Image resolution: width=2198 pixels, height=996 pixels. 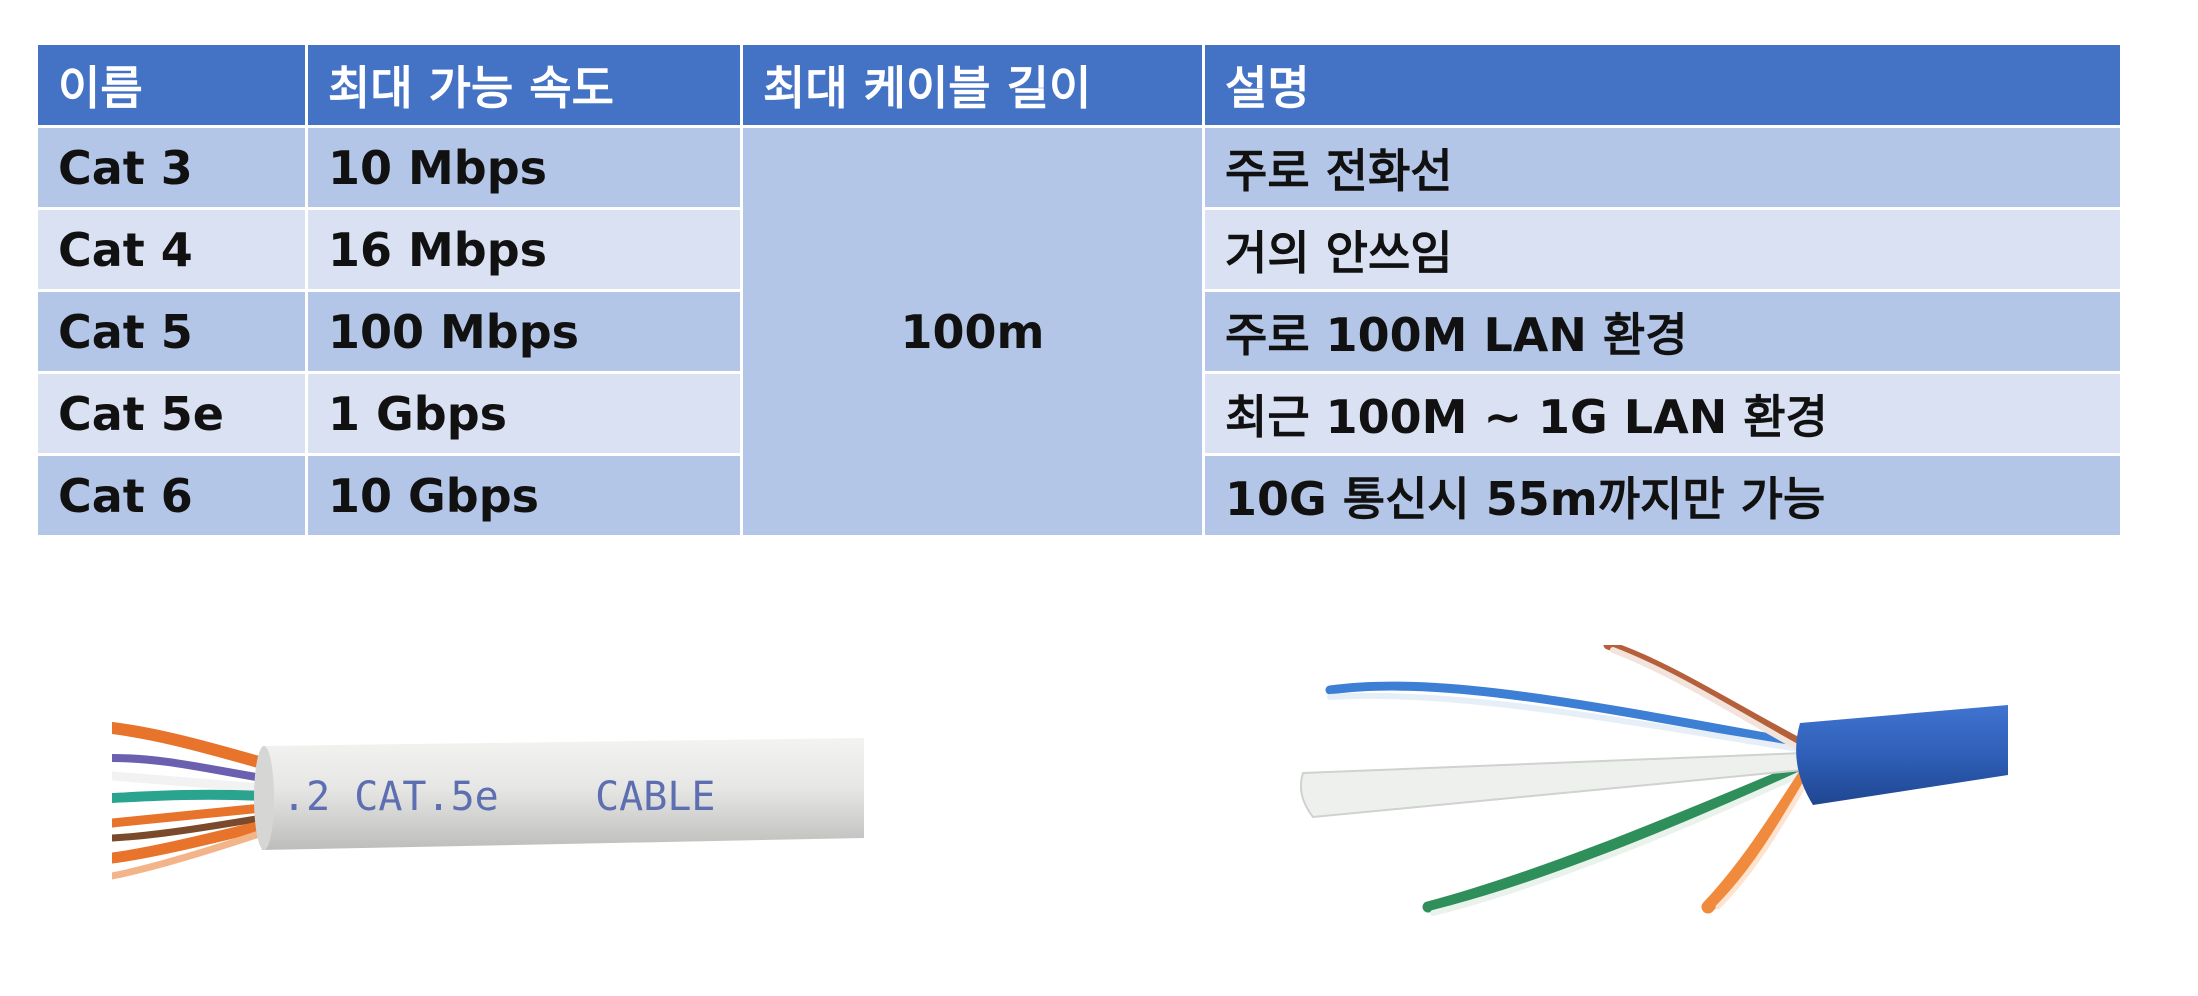 What do you see at coordinates (498, 797) in the screenshot?
I see `cable-print-text: .2 CAT.5e CABLE` at bounding box center [498, 797].